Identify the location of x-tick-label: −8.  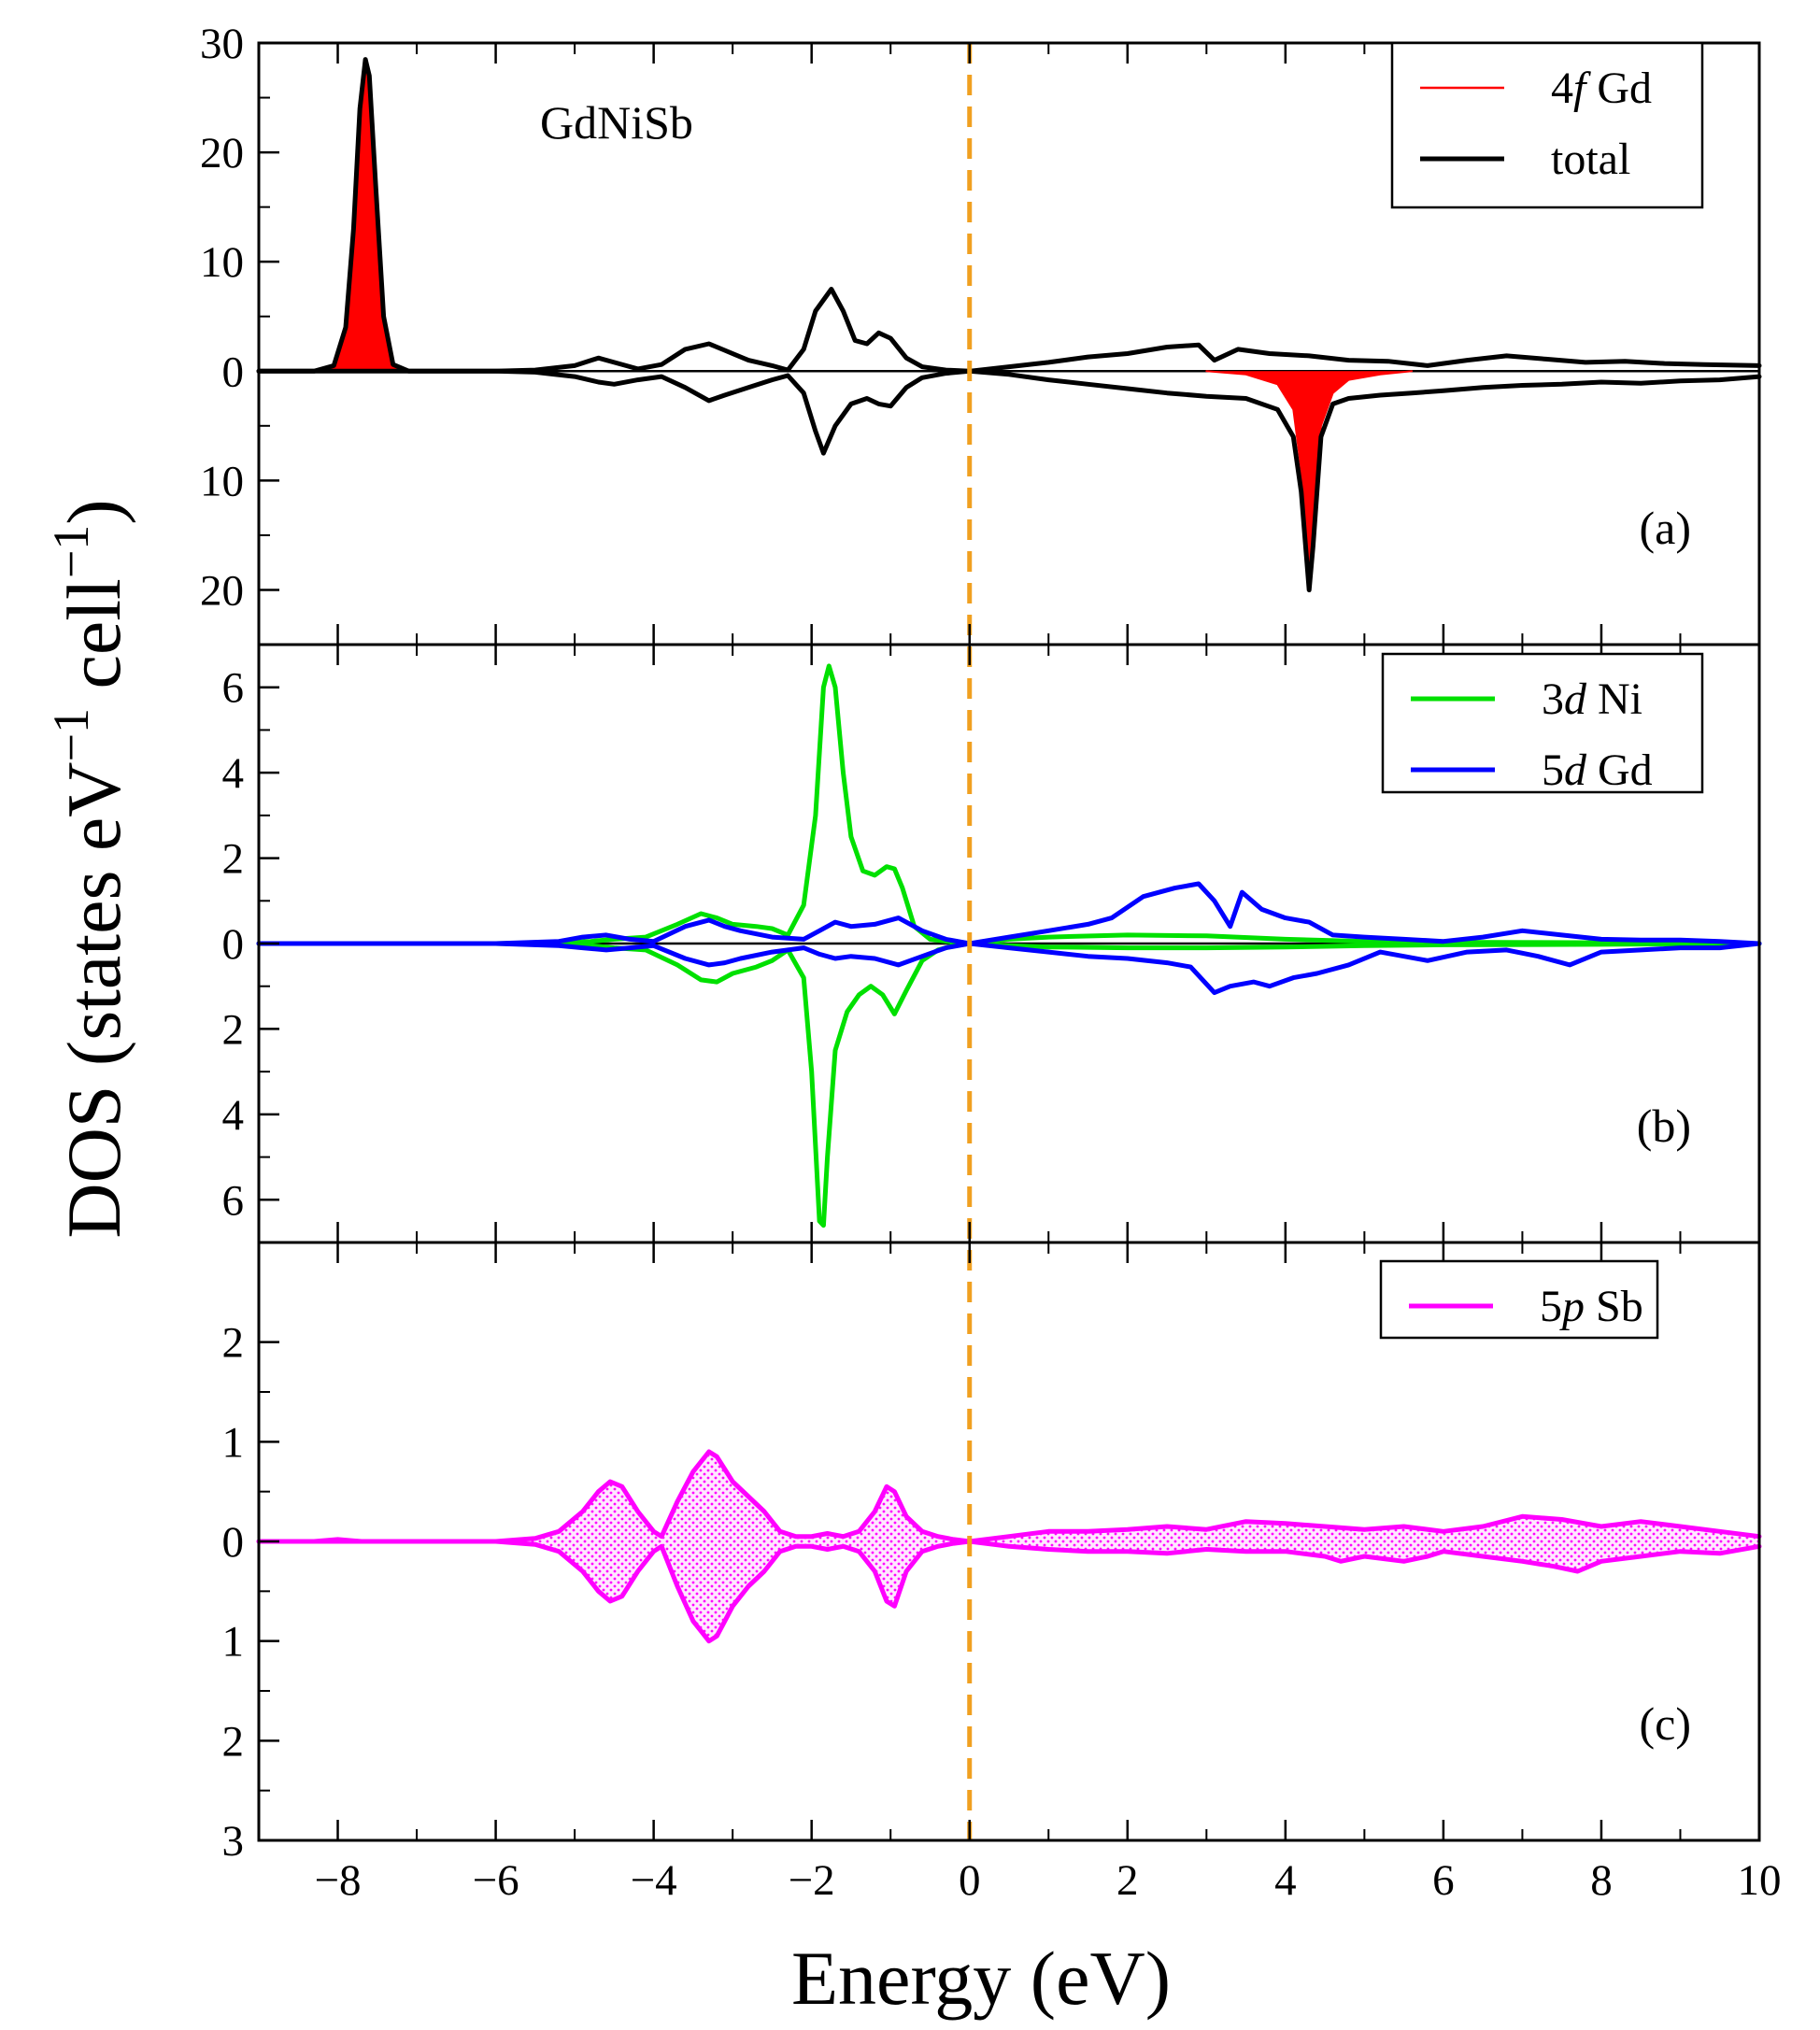
(338, 1880).